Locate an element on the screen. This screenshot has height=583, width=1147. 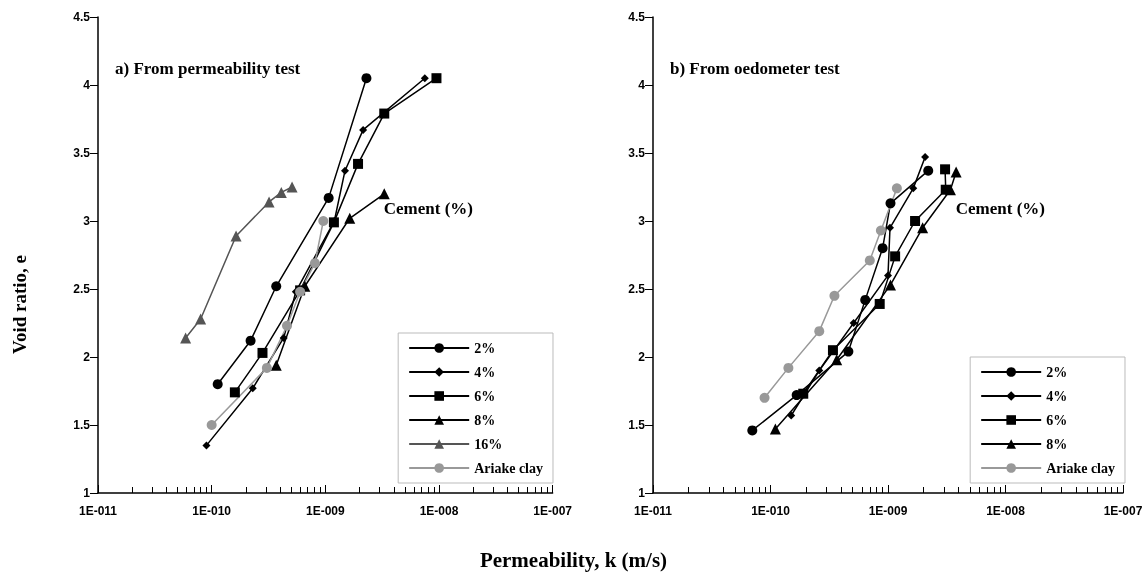
x-axis-title: Permeability, k (m/s) is located at coordinates (573, 560).